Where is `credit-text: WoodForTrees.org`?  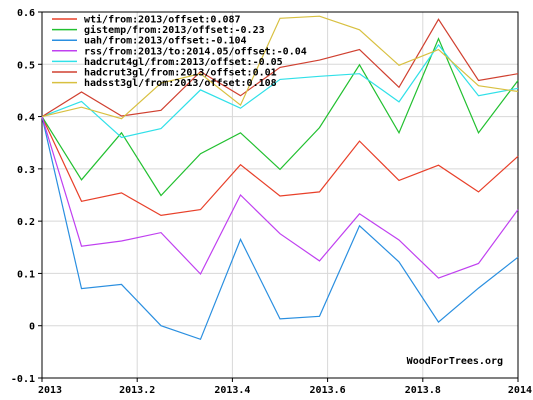 credit-text: WoodForTrees.org is located at coordinates (455, 361).